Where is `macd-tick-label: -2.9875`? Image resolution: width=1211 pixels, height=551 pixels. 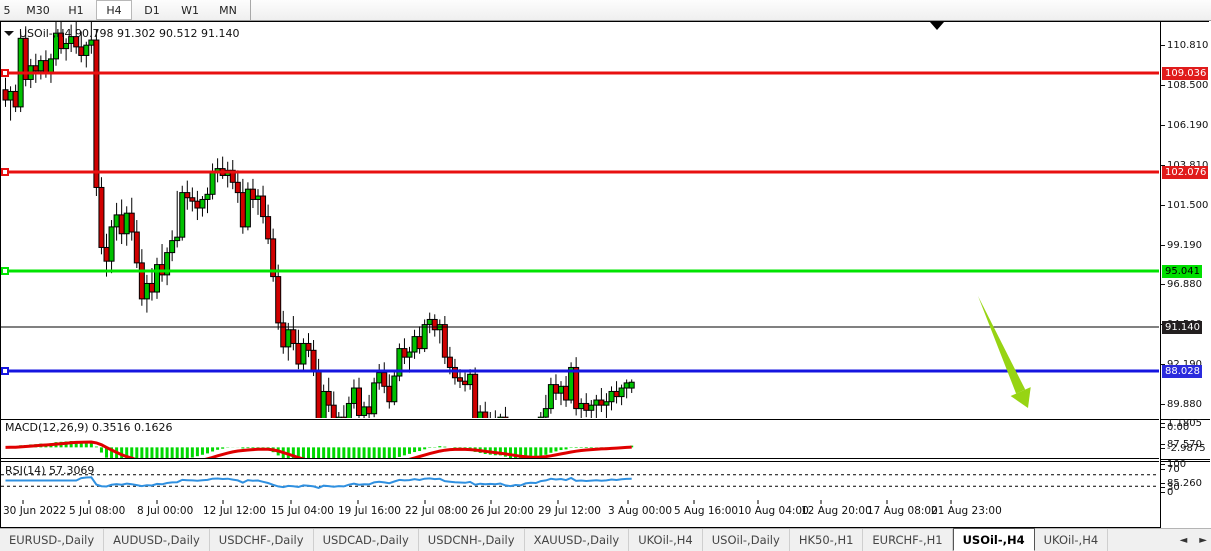
macd-tick-label: -2.9875 is located at coordinates (1183, 448).